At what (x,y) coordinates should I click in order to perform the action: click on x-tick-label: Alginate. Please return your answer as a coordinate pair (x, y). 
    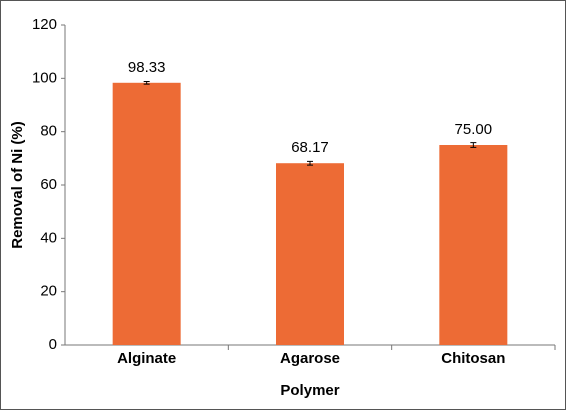
    Looking at the image, I should click on (146, 358).